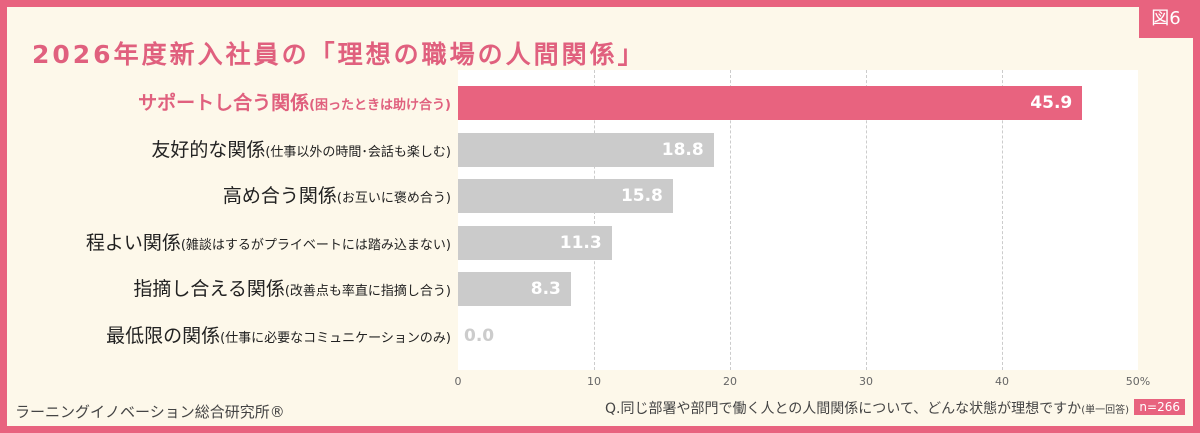  I want to click on category-sub: (雑談はするがプライベートには踏み込まない), so click(315, 245).